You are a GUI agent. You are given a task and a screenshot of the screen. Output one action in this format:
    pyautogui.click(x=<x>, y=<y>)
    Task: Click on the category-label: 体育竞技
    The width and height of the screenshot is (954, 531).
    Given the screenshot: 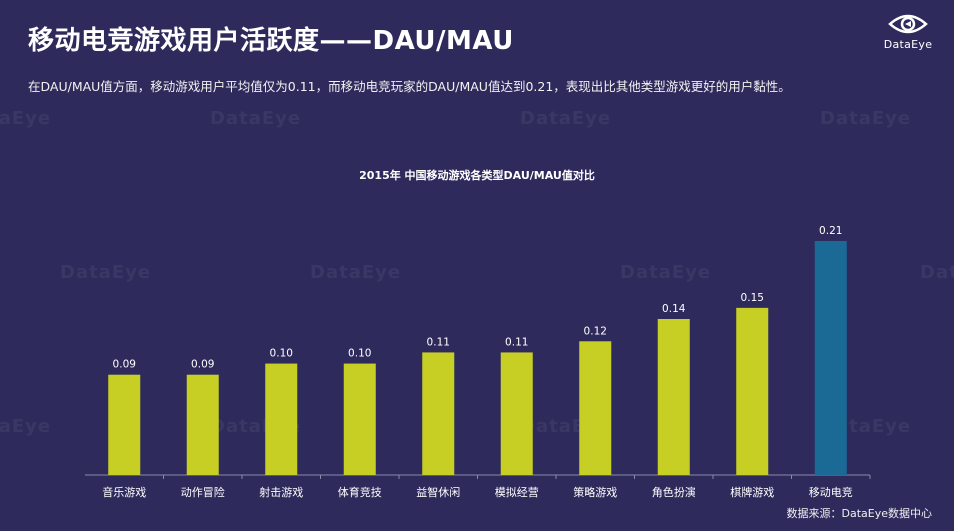 What is the action you would take?
    pyautogui.click(x=360, y=492)
    